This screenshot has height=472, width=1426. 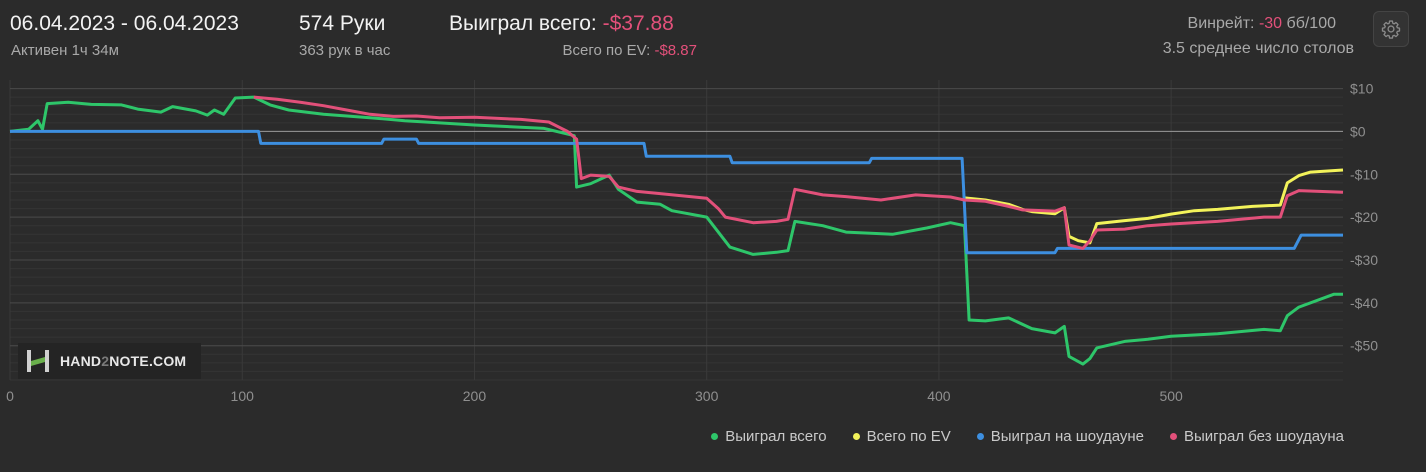 I want to click on winrate-label: Винрейт:, so click(x=1223, y=23).